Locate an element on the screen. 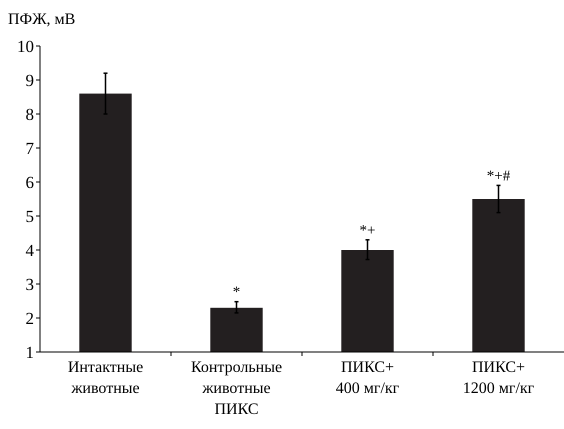  y-axis-title: ПФЖ, мВ is located at coordinates (42, 19).